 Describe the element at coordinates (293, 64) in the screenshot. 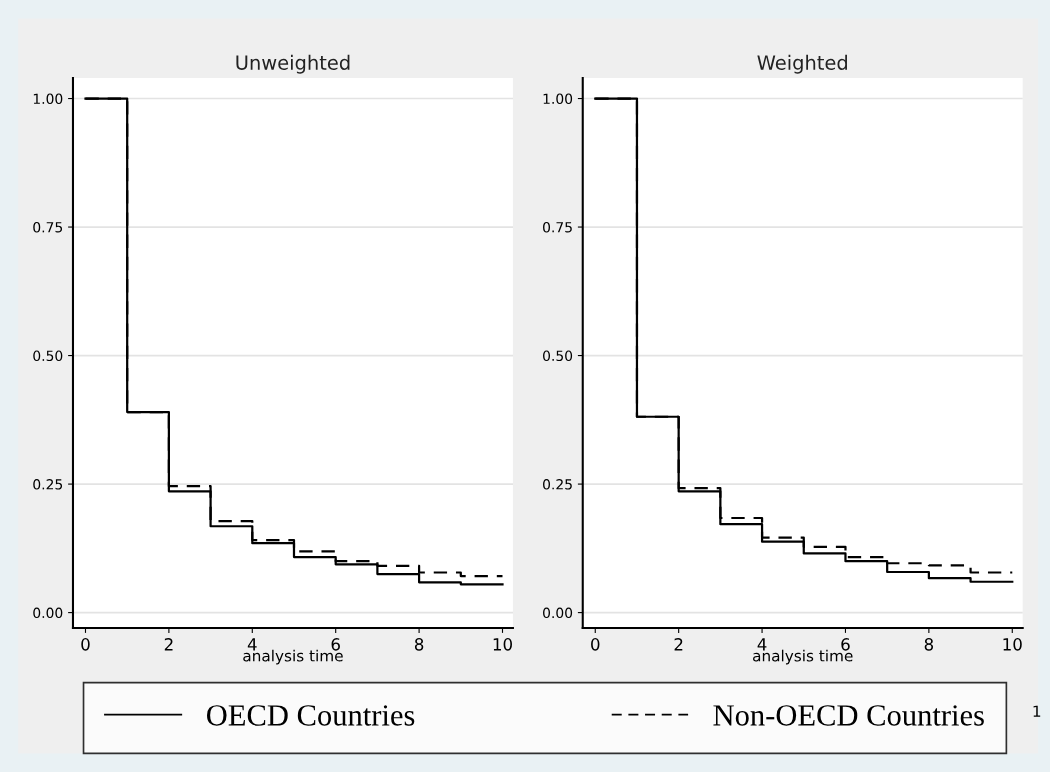

I see `chart-title: Unweighted` at that location.